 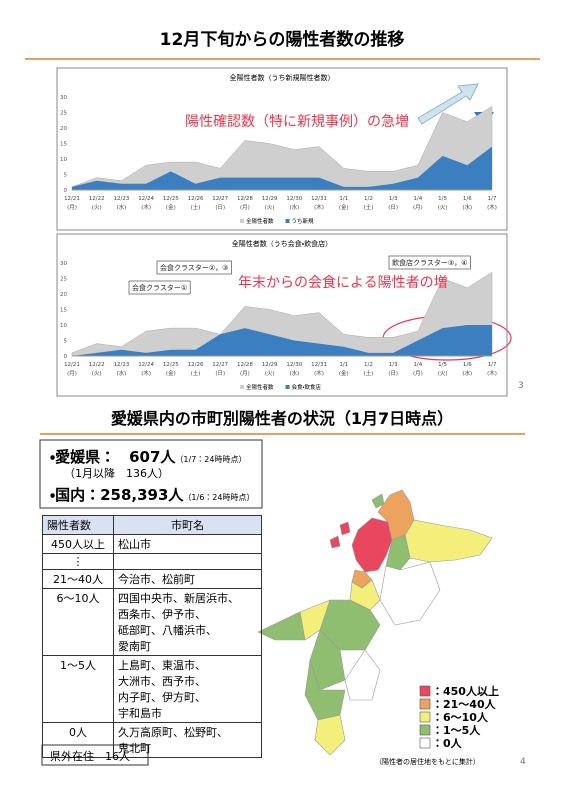 I want to click on names-line: 内子町、伊方町、, so click(x=162, y=697).